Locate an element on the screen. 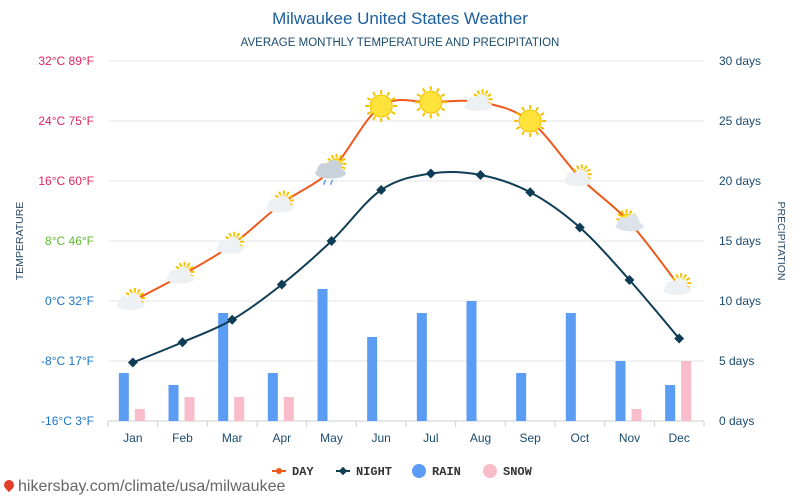 The width and height of the screenshot is (800, 500). x-tick-label: Apr is located at coordinates (281, 438).